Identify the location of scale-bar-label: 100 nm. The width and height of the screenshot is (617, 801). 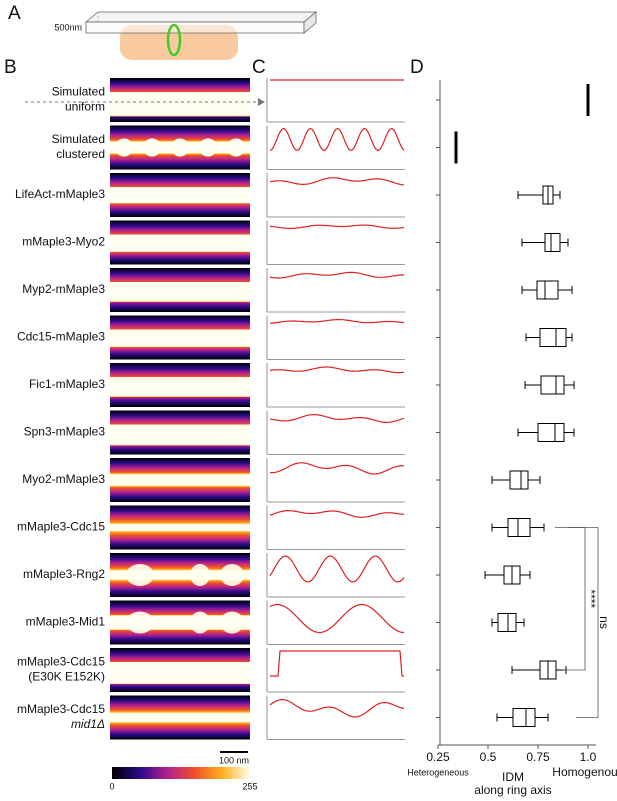
(234, 760).